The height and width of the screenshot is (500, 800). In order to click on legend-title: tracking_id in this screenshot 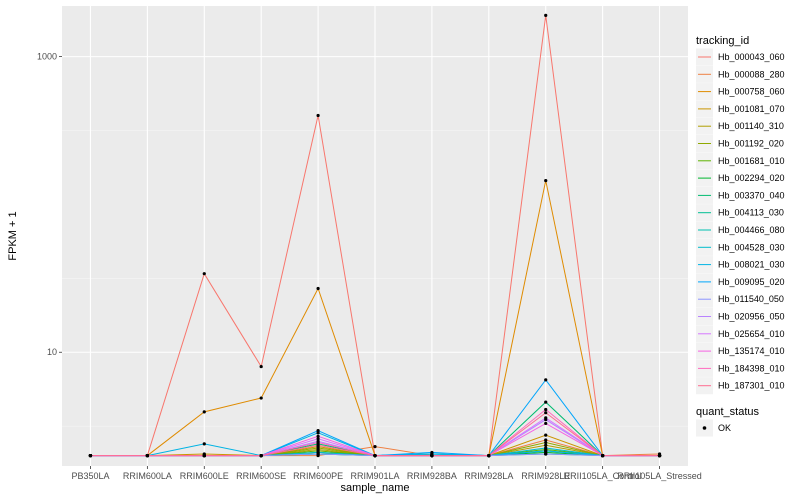, I will do `click(722, 41)`.